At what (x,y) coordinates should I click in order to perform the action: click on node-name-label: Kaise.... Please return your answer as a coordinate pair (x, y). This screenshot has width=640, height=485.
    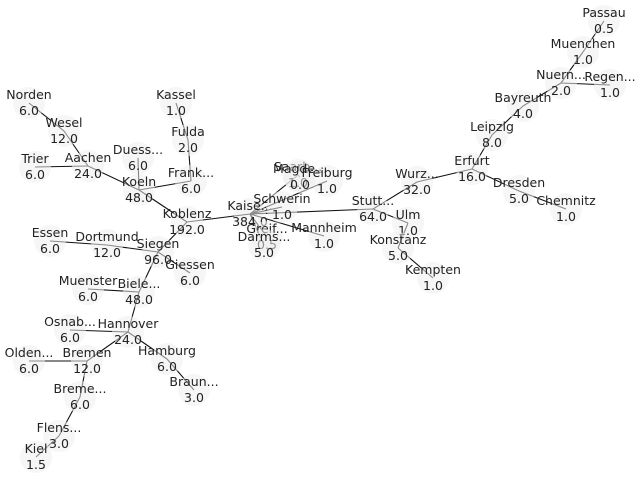
    Looking at the image, I should click on (249, 205).